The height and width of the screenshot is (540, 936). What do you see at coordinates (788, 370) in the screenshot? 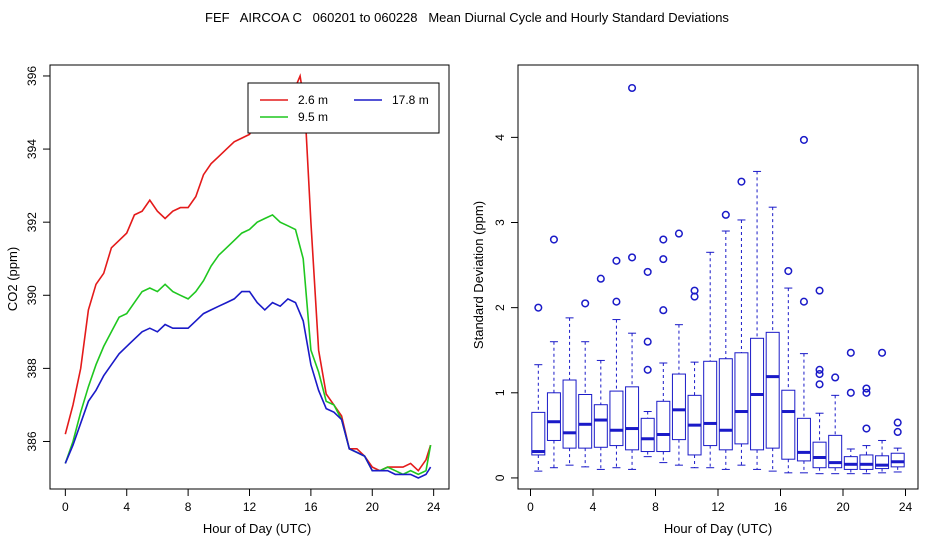
I see `box-hour-16.5` at bounding box center [788, 370].